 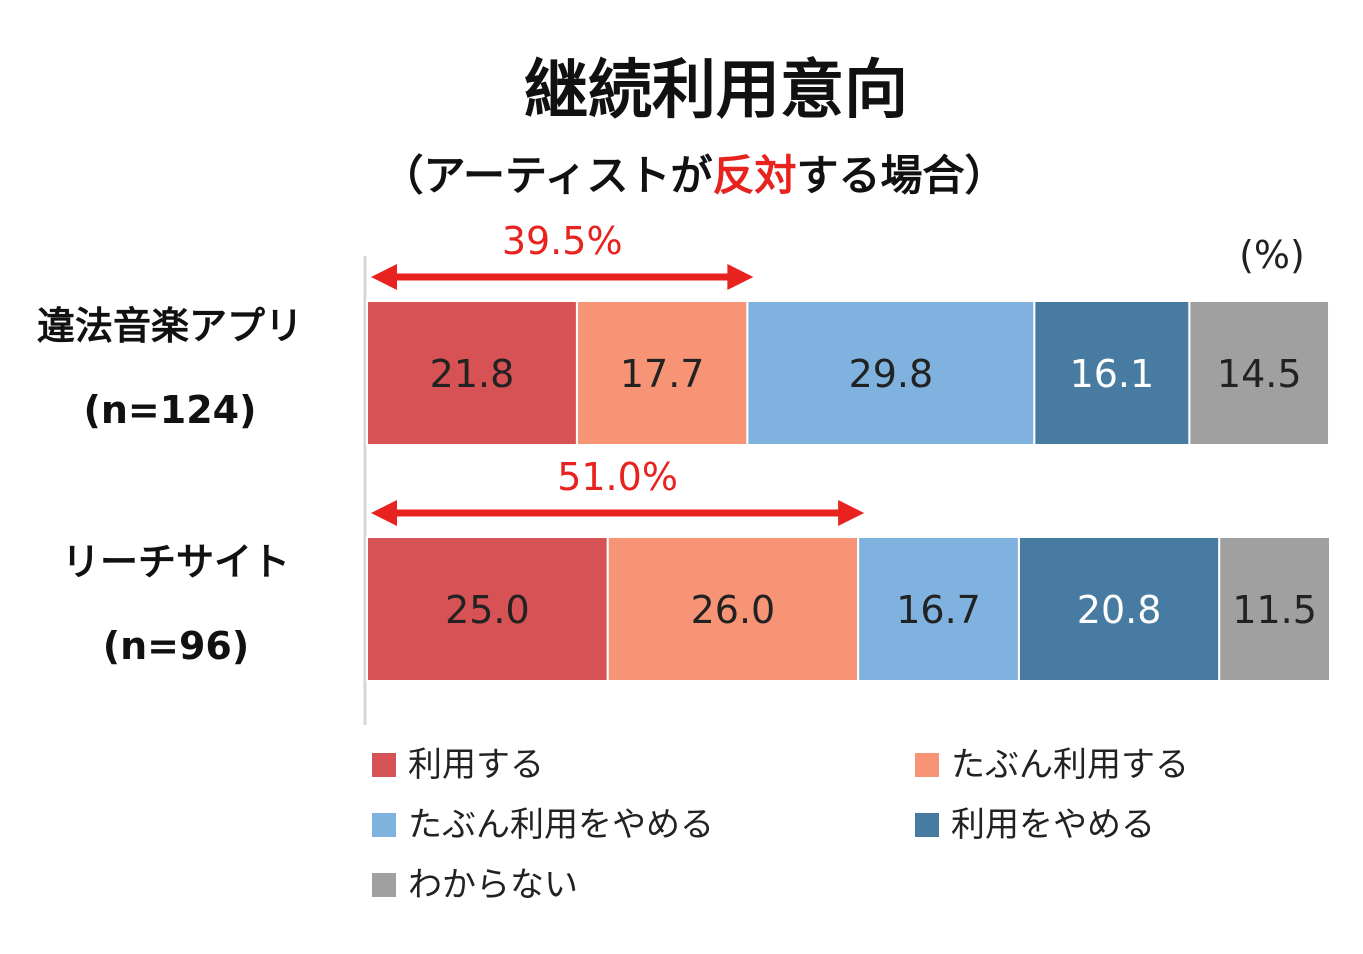 What do you see at coordinates (493, 885) in the screenshot?
I see `legend-label-4: わからない` at bounding box center [493, 885].